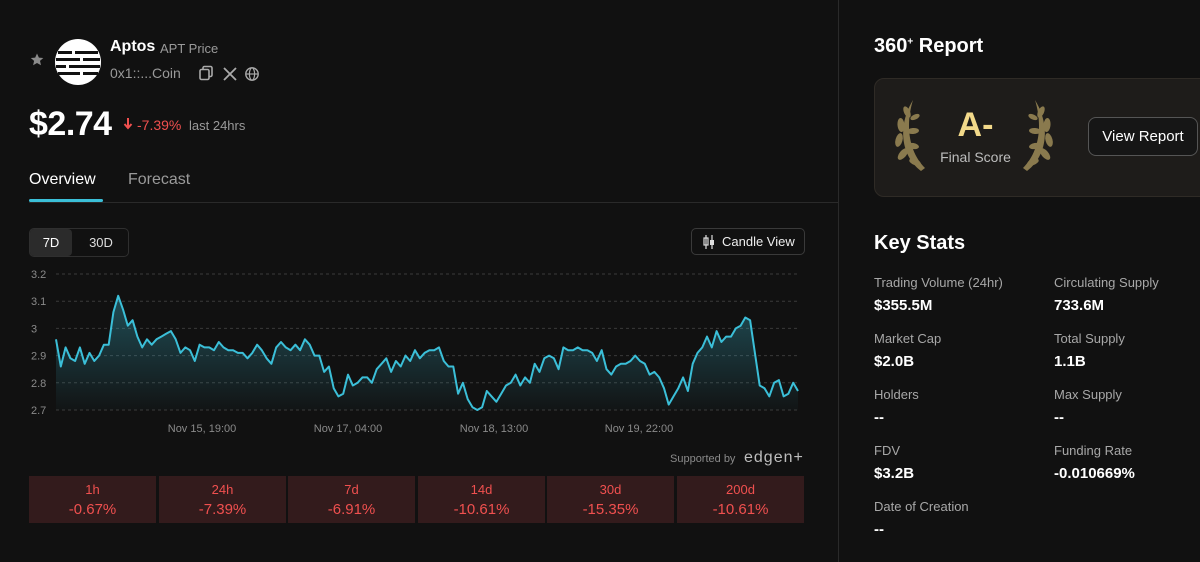 The height and width of the screenshot is (562, 1200). Describe the element at coordinates (610, 489) in the screenshot. I see `period-label: 30d` at that location.